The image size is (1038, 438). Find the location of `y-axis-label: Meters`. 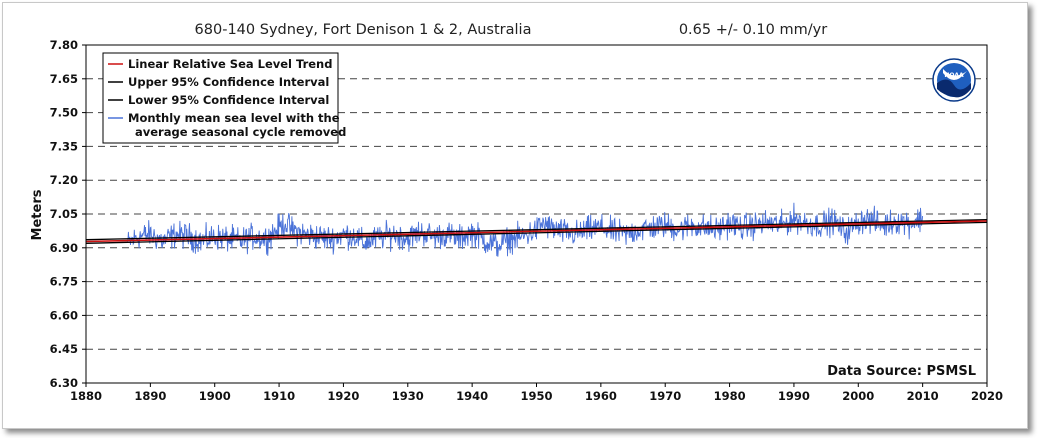

y-axis-label: Meters is located at coordinates (37, 214).